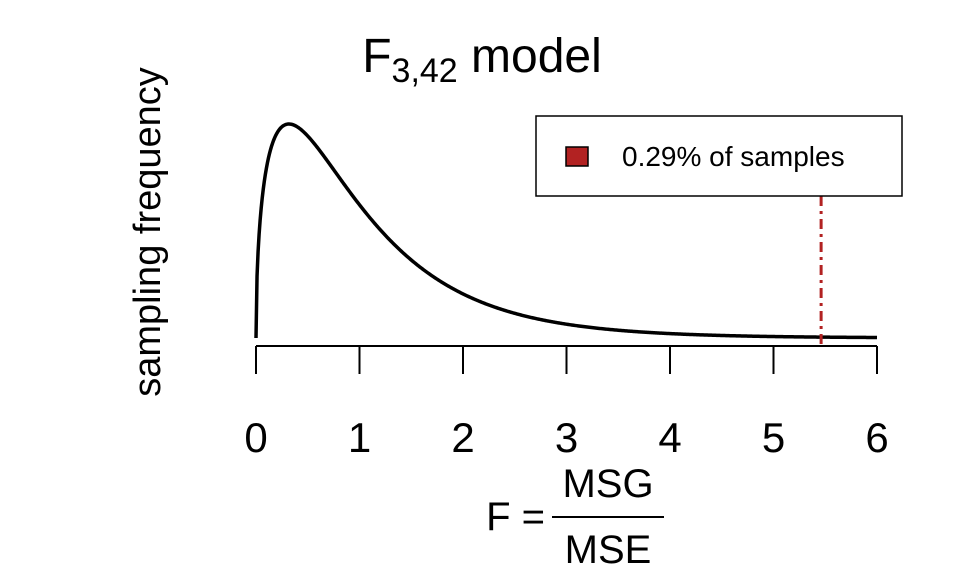  What do you see at coordinates (607, 484) in the screenshot?
I see `x-label-numerator: MSG` at bounding box center [607, 484].